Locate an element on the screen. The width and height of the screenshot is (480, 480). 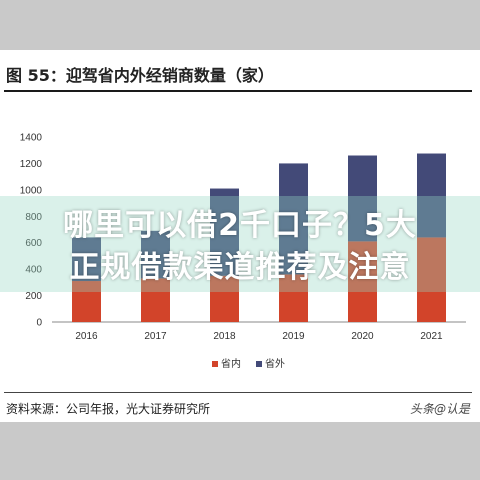
bar-domestic-2020 is located at coordinates (362, 281).